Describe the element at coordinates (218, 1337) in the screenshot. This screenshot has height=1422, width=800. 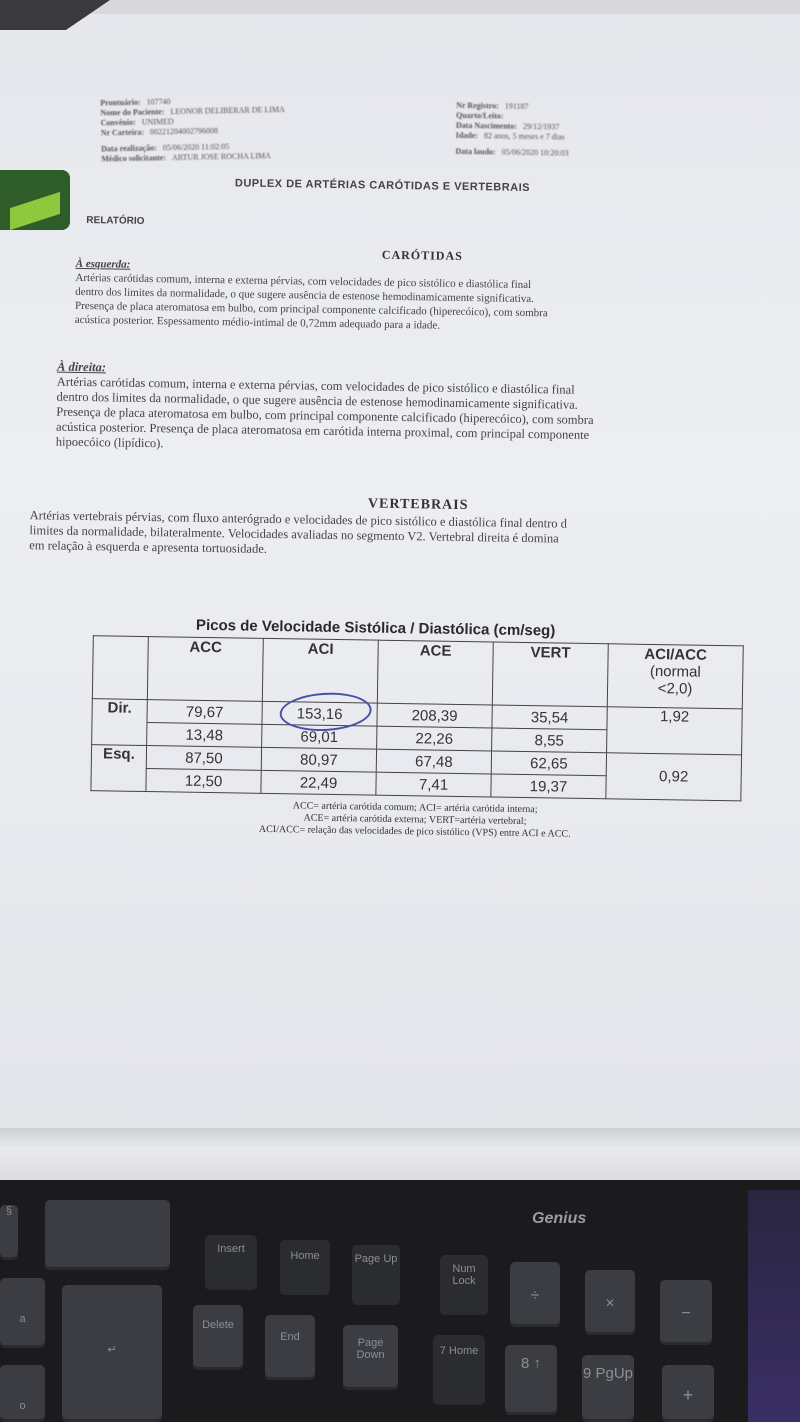
I see `key-delete: Delete` at that location.